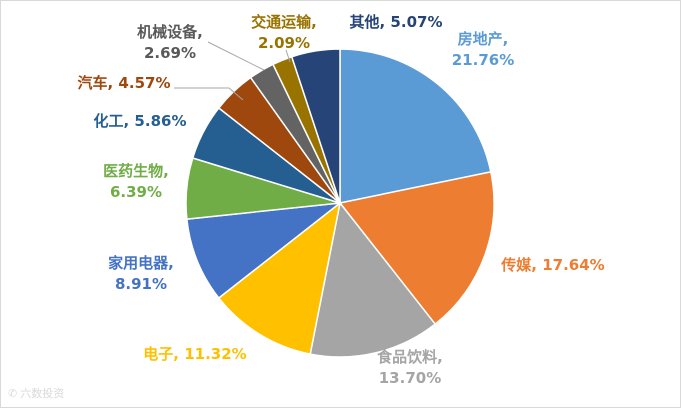 The width and height of the screenshot is (681, 408). I want to click on data-label-11: 其他, 5.07%, so click(396, 22).